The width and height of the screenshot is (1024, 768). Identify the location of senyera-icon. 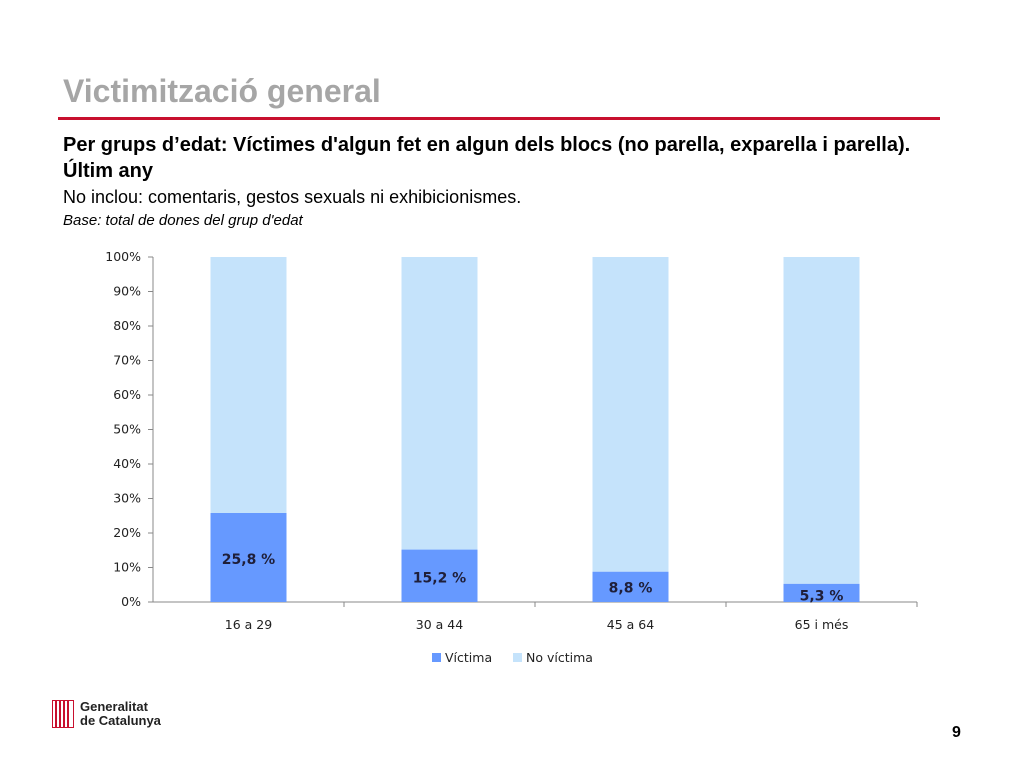
(63, 714).